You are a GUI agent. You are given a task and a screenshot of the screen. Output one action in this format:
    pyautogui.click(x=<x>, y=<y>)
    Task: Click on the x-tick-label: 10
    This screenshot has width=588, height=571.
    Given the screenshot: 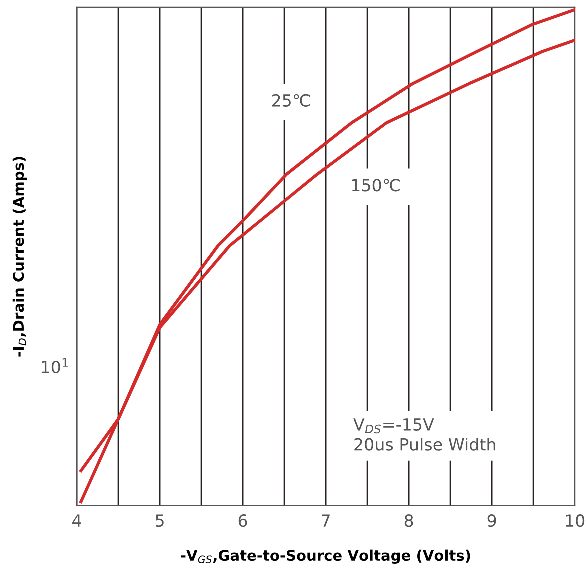 What is the action you would take?
    pyautogui.click(x=575, y=521)
    